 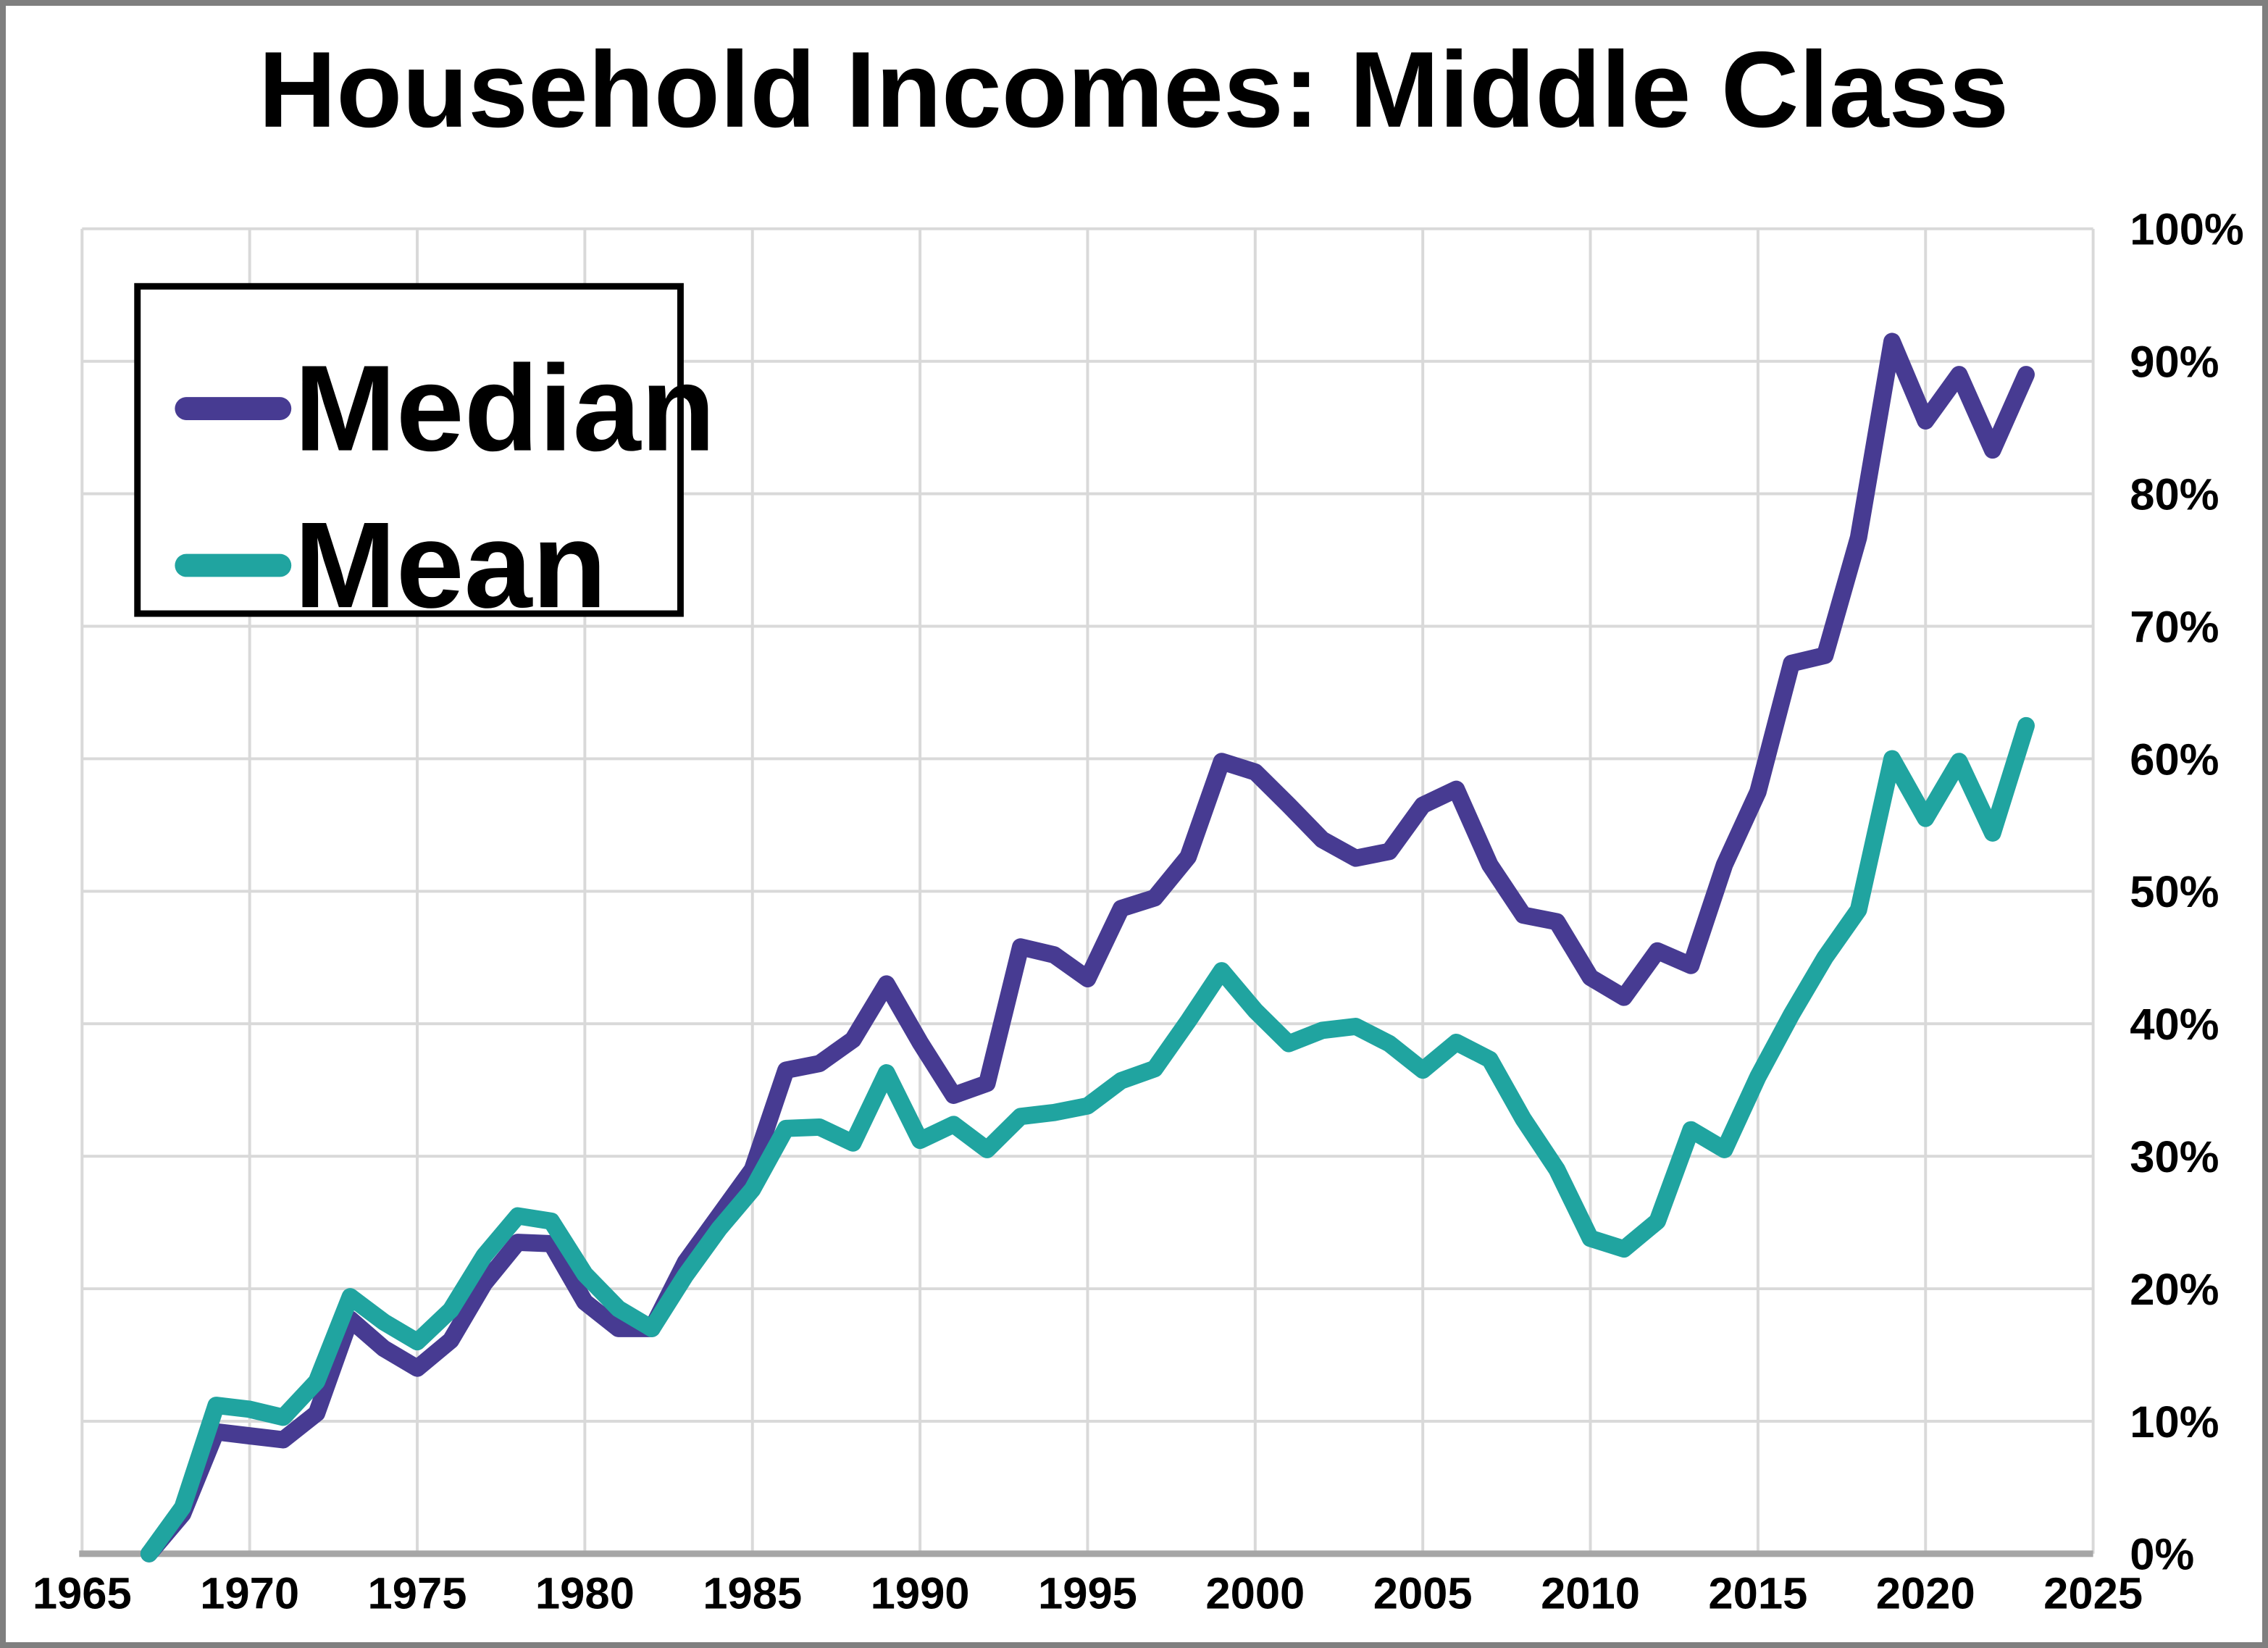 What do you see at coordinates (1591, 1593) in the screenshot?
I see `x-tick-label: 2010` at bounding box center [1591, 1593].